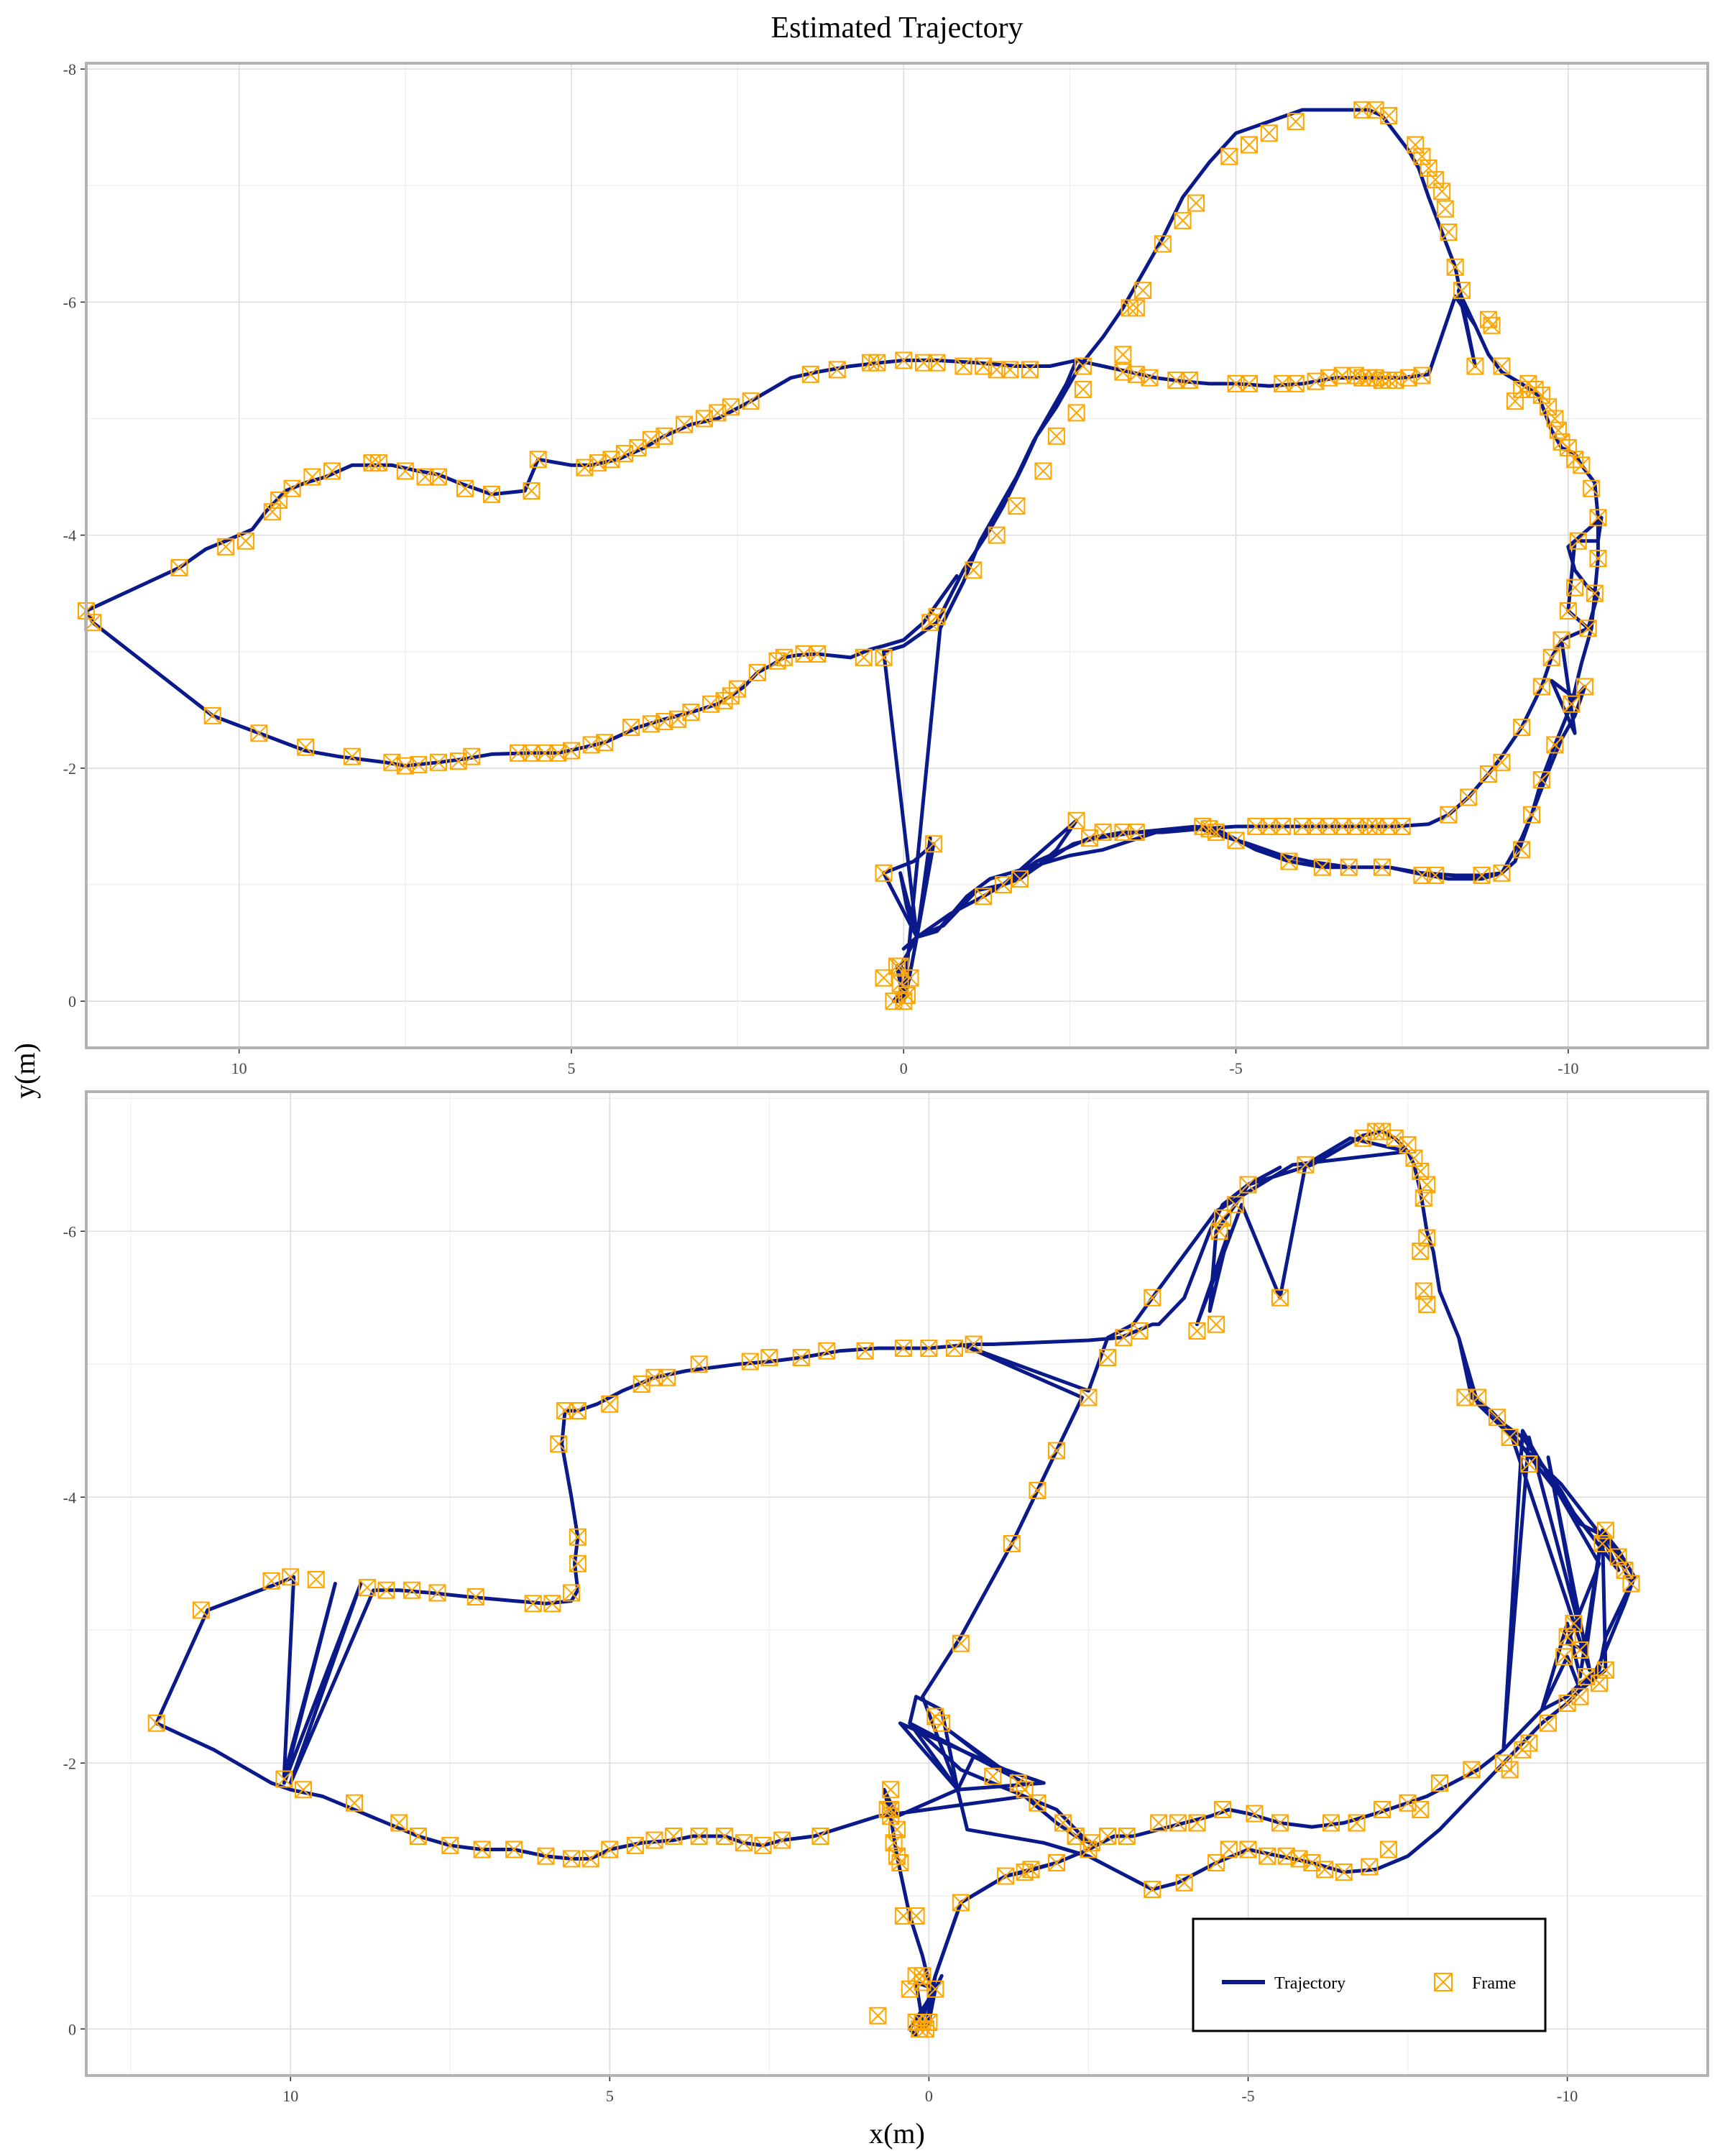  I want to click on tick-label-y: -2, so click(69, 1763).